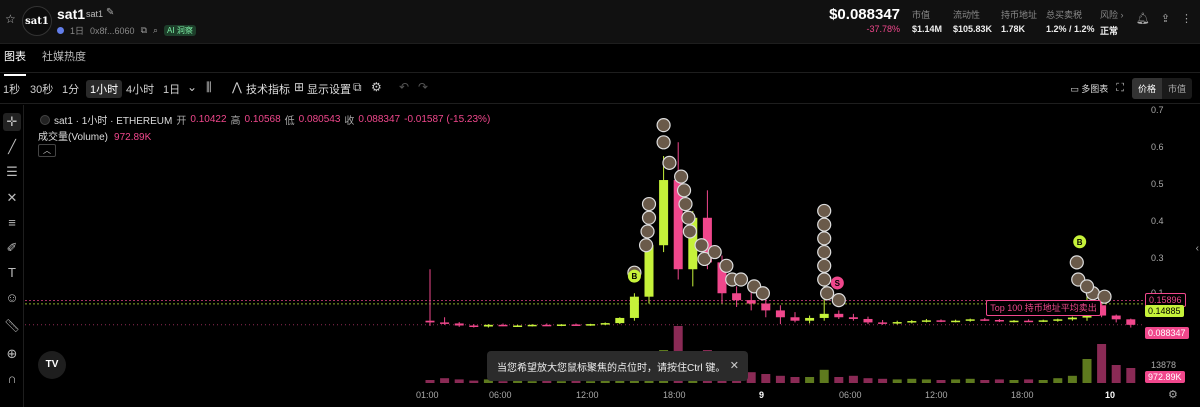 The width and height of the screenshot is (1200, 407). Describe the element at coordinates (1197, 248) in the screenshot. I see `expand-panel-icon: ‹` at that location.